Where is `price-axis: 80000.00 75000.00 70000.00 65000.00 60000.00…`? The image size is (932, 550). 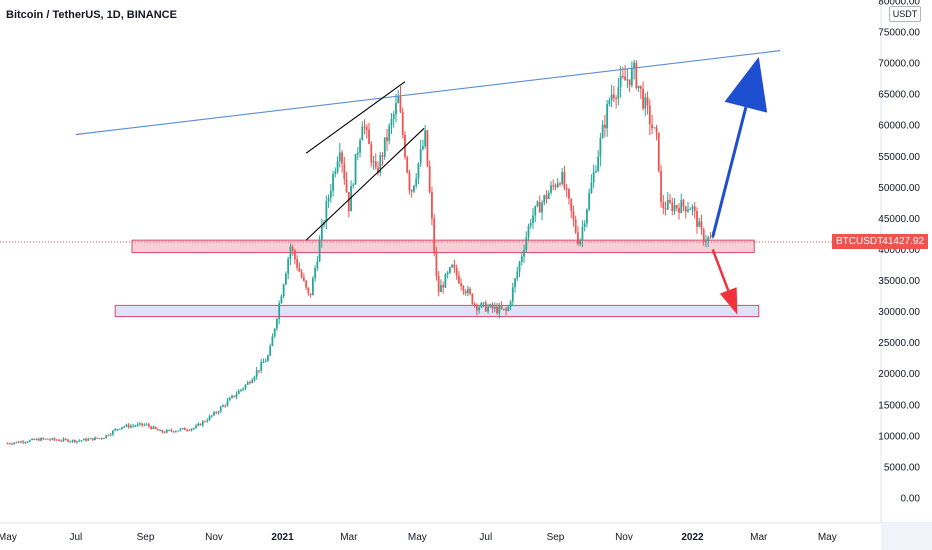 price-axis: 80000.00 75000.00 70000.00 65000.00 60000.00… is located at coordinates (899, 252).